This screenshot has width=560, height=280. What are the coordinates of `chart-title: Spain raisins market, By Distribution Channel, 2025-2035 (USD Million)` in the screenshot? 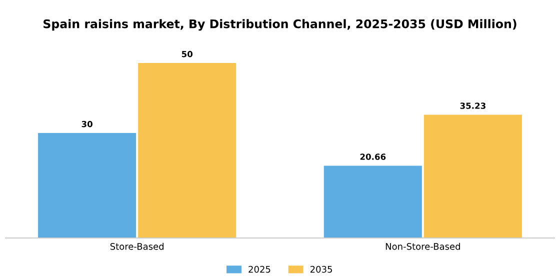 It's located at (280, 25).